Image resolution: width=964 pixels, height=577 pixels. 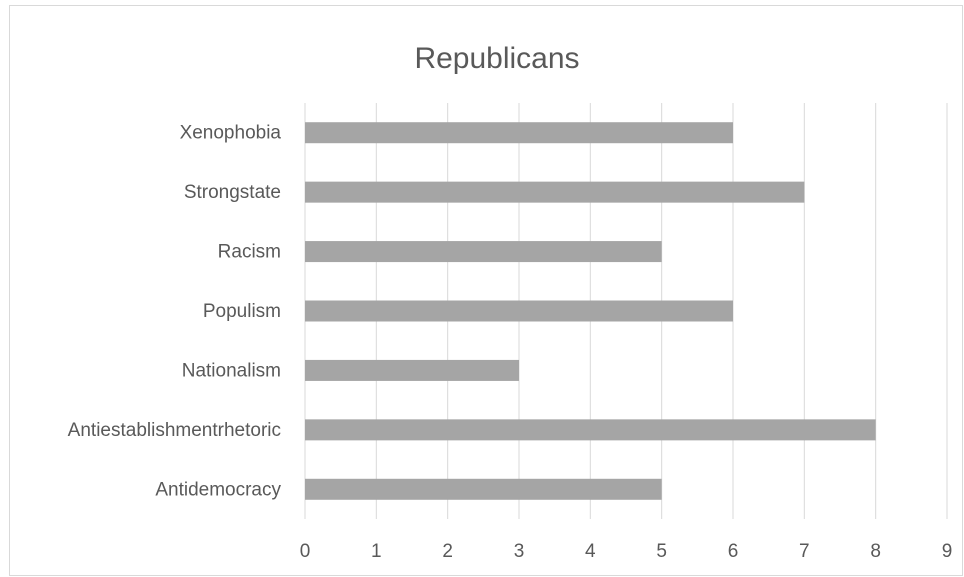 What do you see at coordinates (483, 489) in the screenshot?
I see `bar-antidemocracy` at bounding box center [483, 489].